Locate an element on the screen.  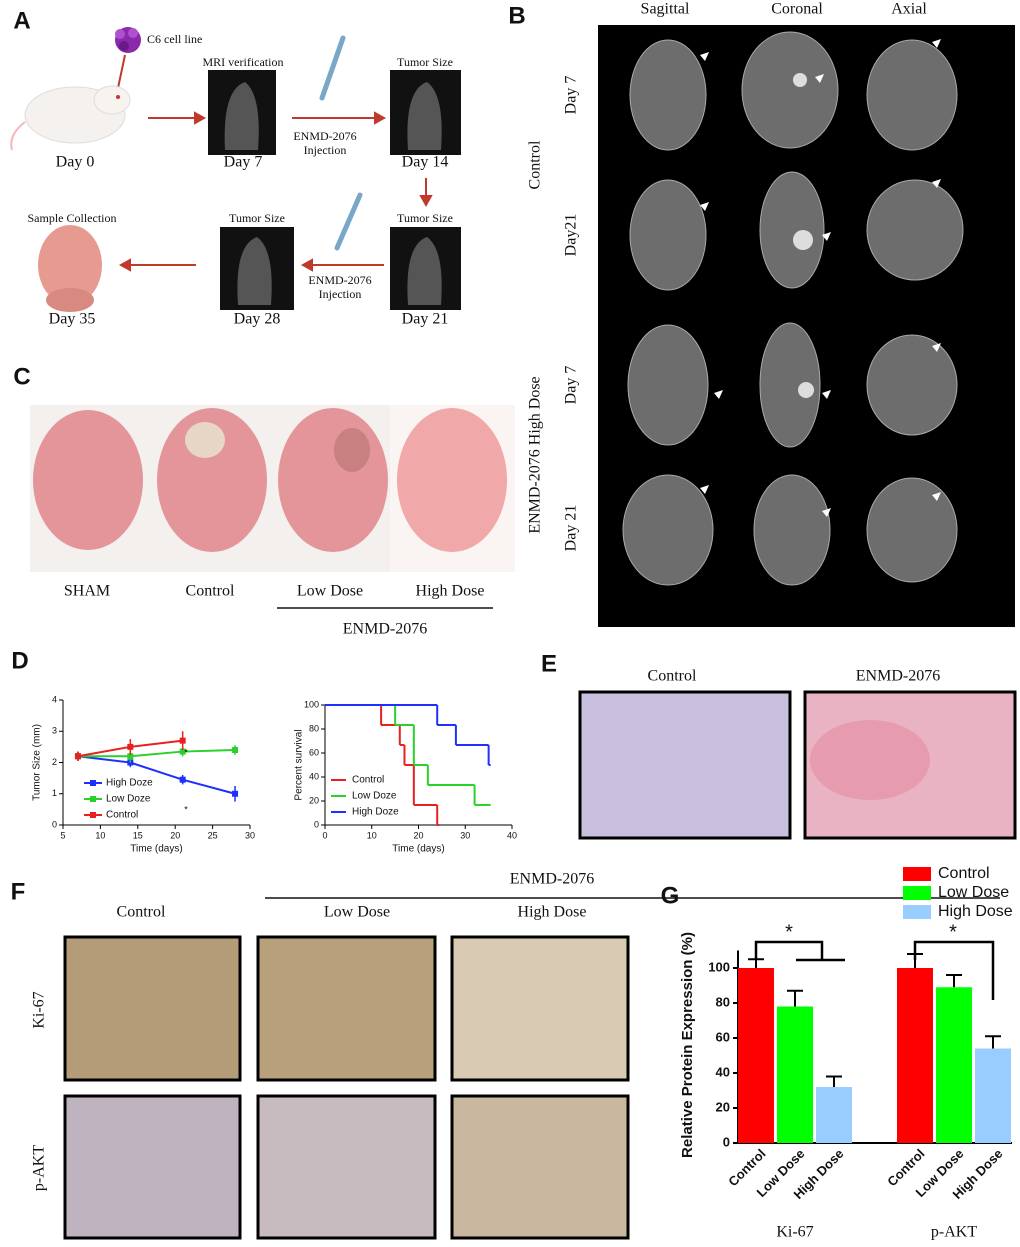
y-axis-label: Tumor Size (mm) is located at coordinates (37, 762).